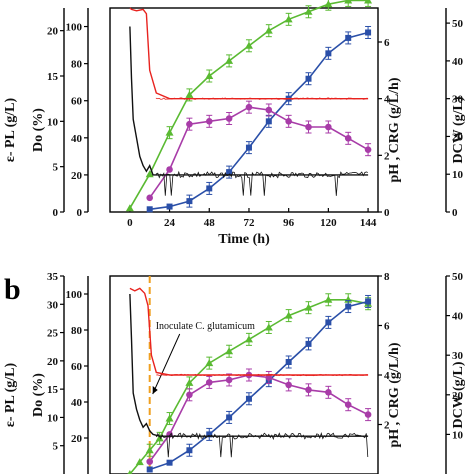  I want to click on epl-tick-label: 30, so click(53, 305).